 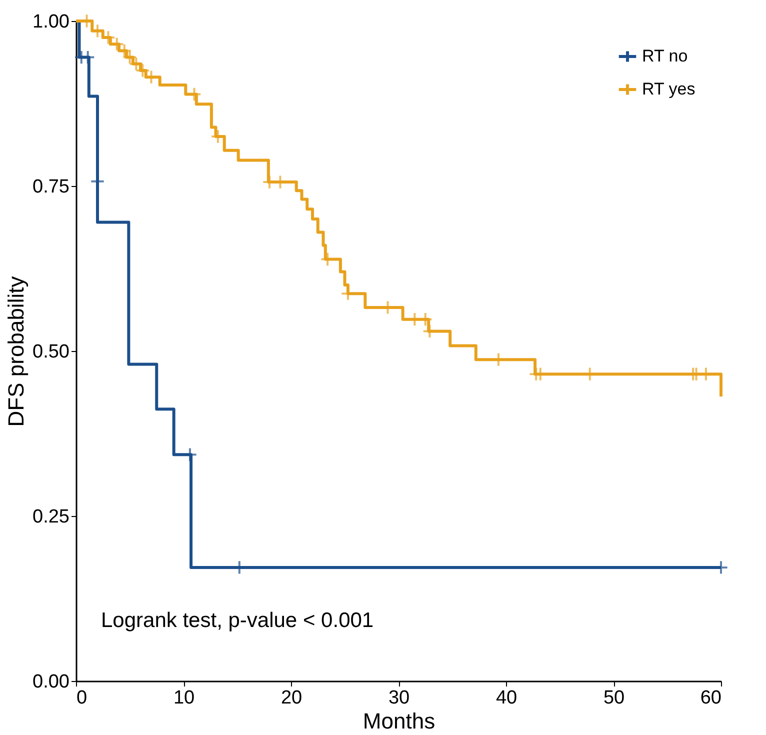 I want to click on x-tick-label: 20, so click(x=291, y=698).